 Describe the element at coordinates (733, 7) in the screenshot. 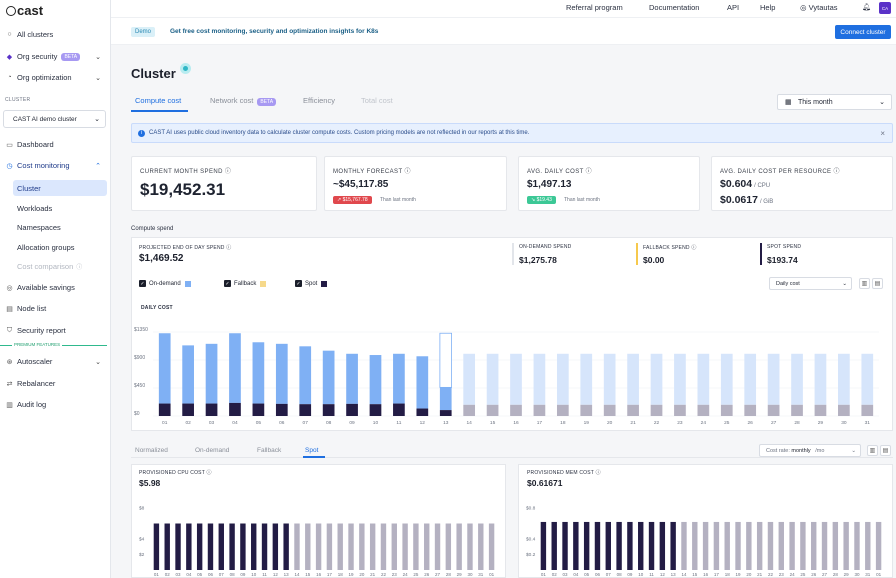

I see `api-link: API` at that location.